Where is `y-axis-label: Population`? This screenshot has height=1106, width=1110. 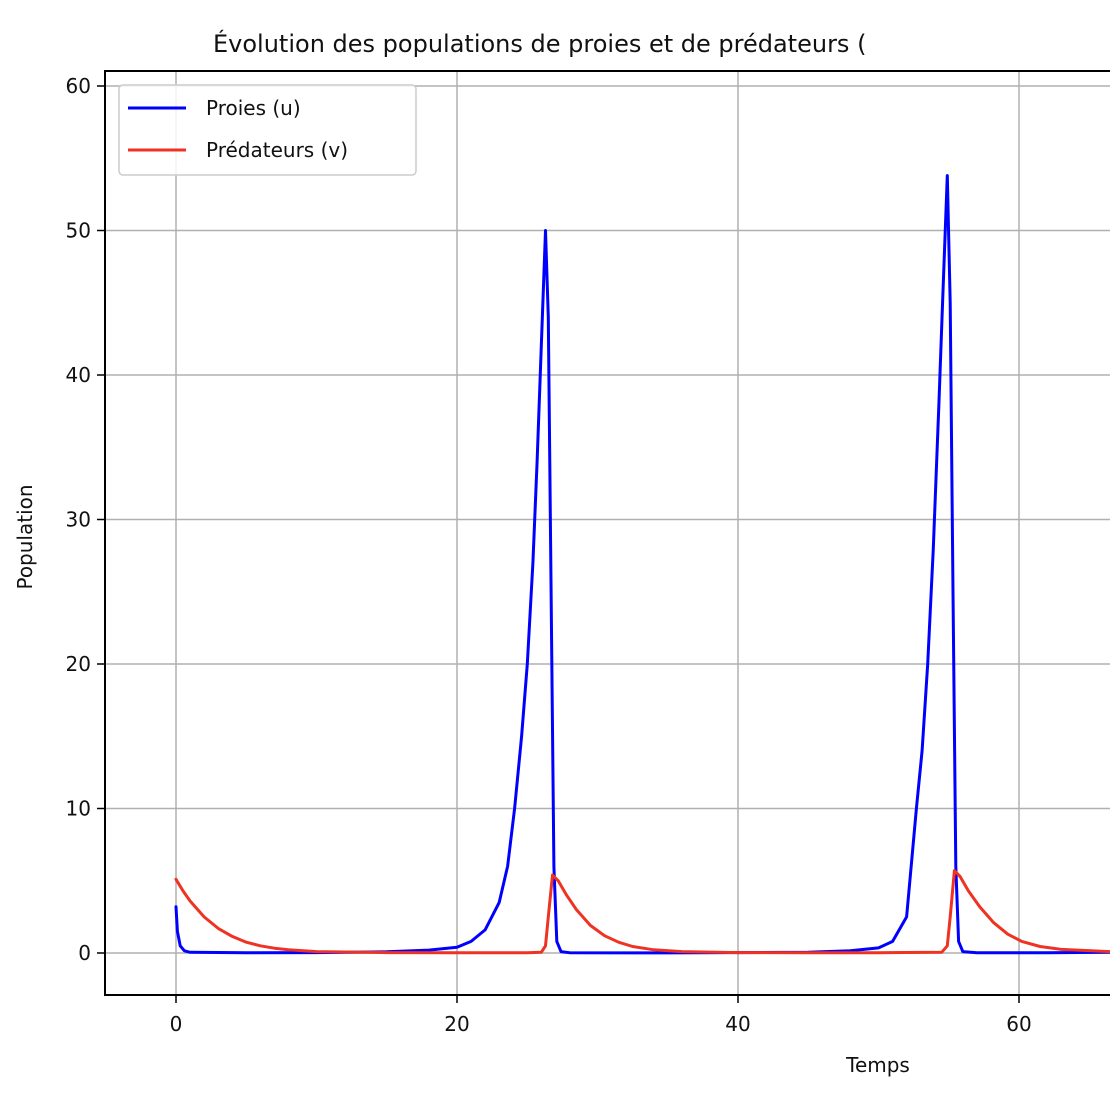 y-axis-label: Population is located at coordinates (25, 536).